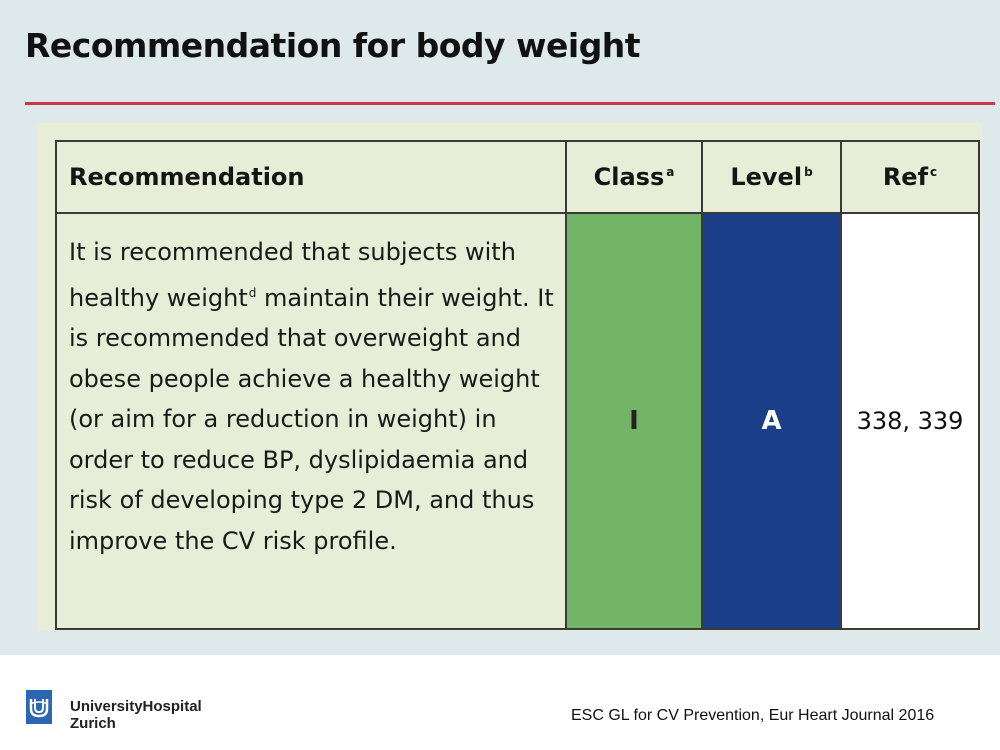  What do you see at coordinates (93, 723) in the screenshot?
I see `institution-line2: Zurich` at bounding box center [93, 723].